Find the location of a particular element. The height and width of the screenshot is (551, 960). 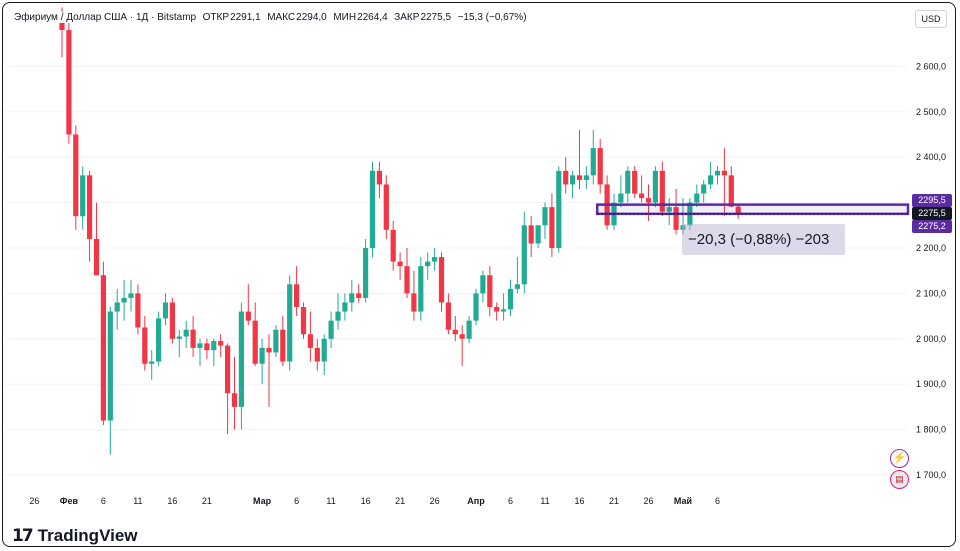

lightning-icon: ⚡ is located at coordinates (899, 458).